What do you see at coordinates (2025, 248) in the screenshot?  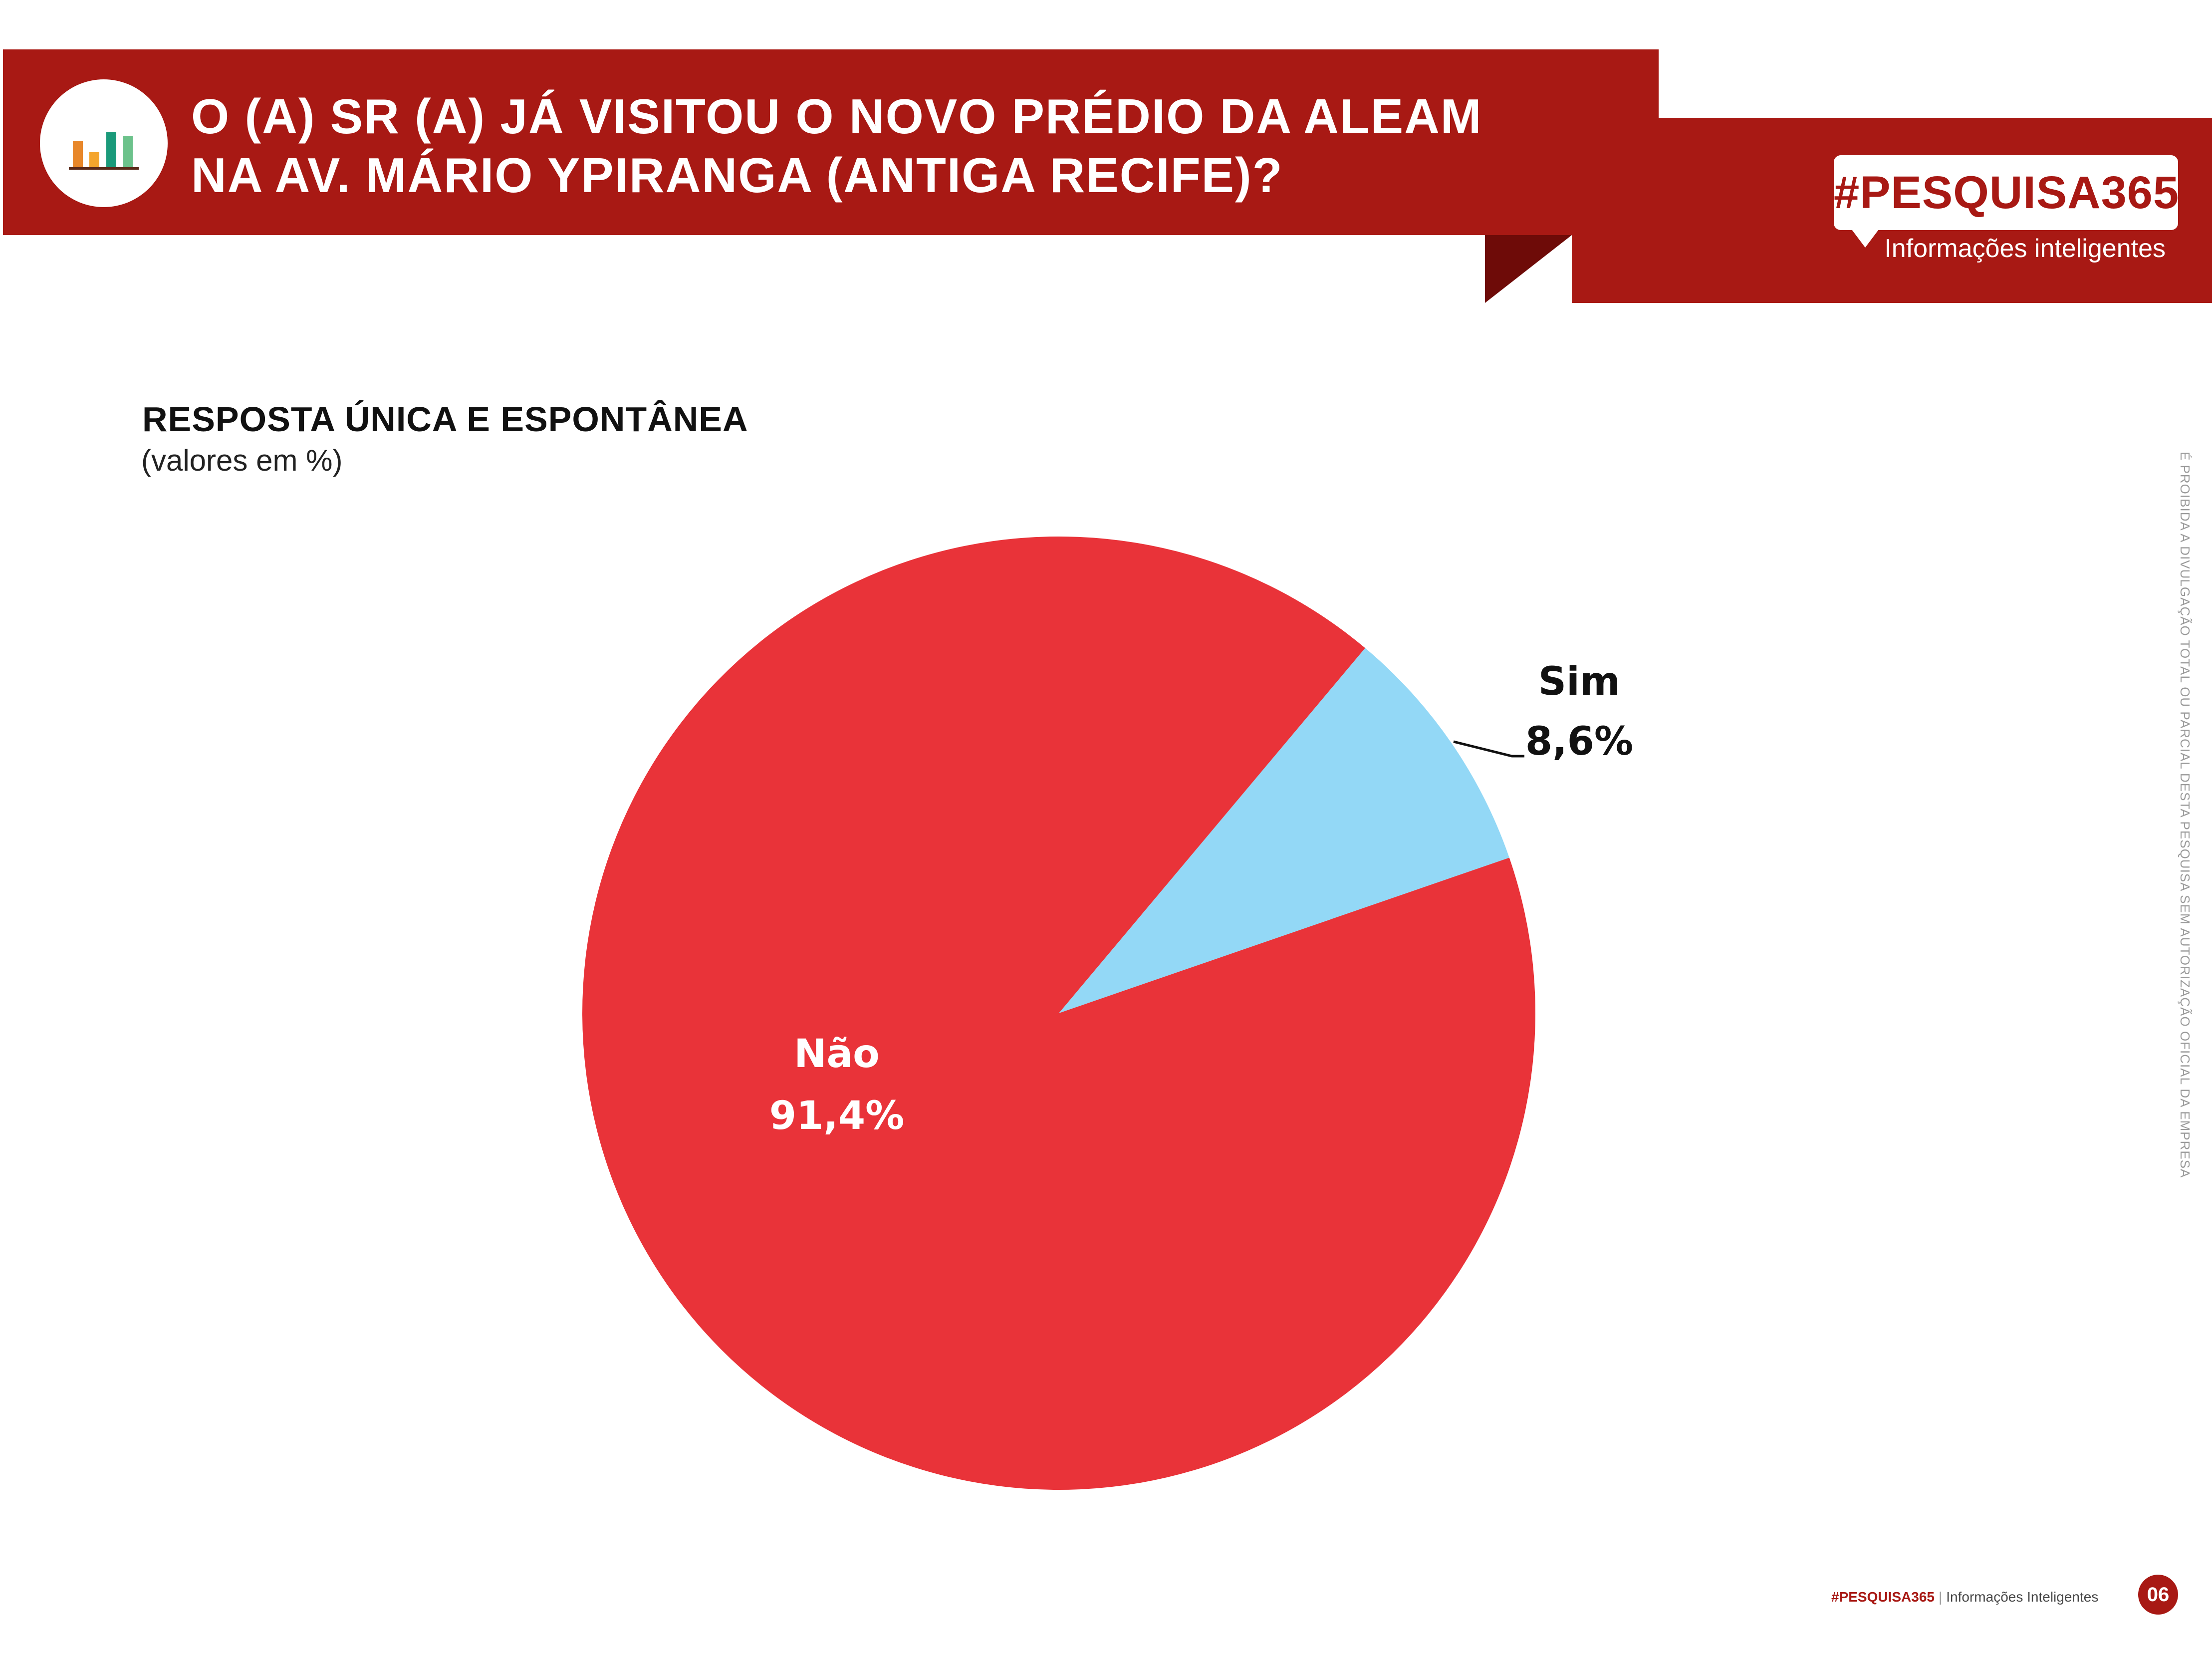 I see `brand-tagline: Informações inteligentes` at bounding box center [2025, 248].